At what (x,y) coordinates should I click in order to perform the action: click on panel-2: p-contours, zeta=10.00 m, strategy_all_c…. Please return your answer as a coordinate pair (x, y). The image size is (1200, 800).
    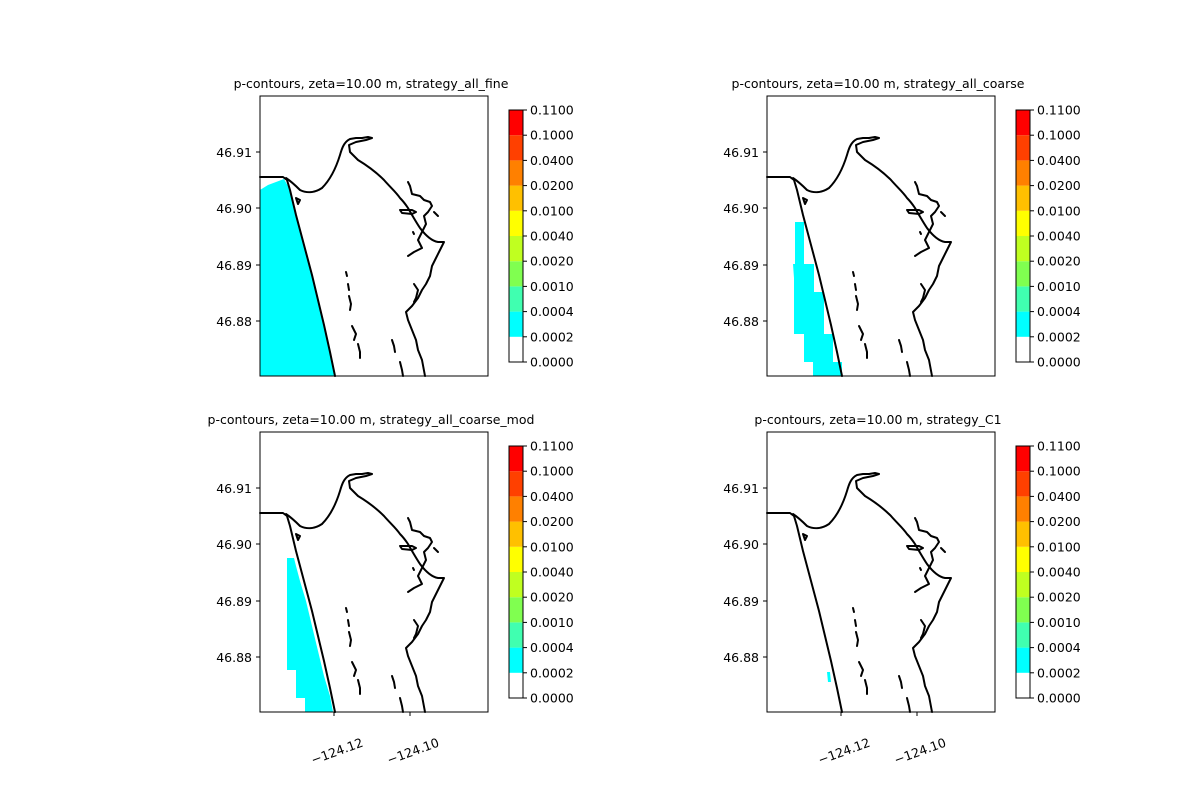
    Looking at the image, I should click on (902, 226).